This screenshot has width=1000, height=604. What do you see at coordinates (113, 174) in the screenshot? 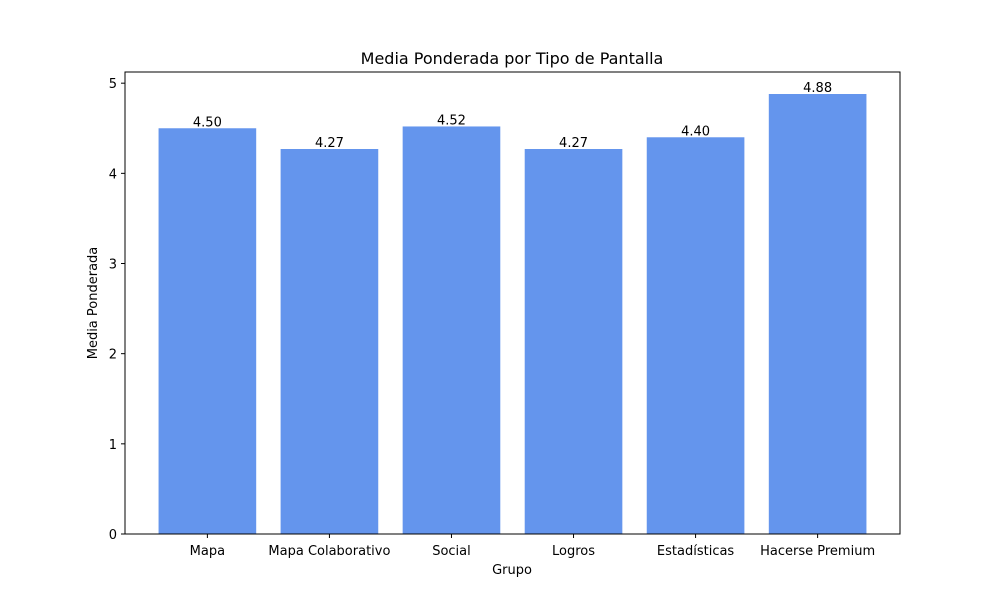
I see `y-tick-label-4: 4` at bounding box center [113, 174].